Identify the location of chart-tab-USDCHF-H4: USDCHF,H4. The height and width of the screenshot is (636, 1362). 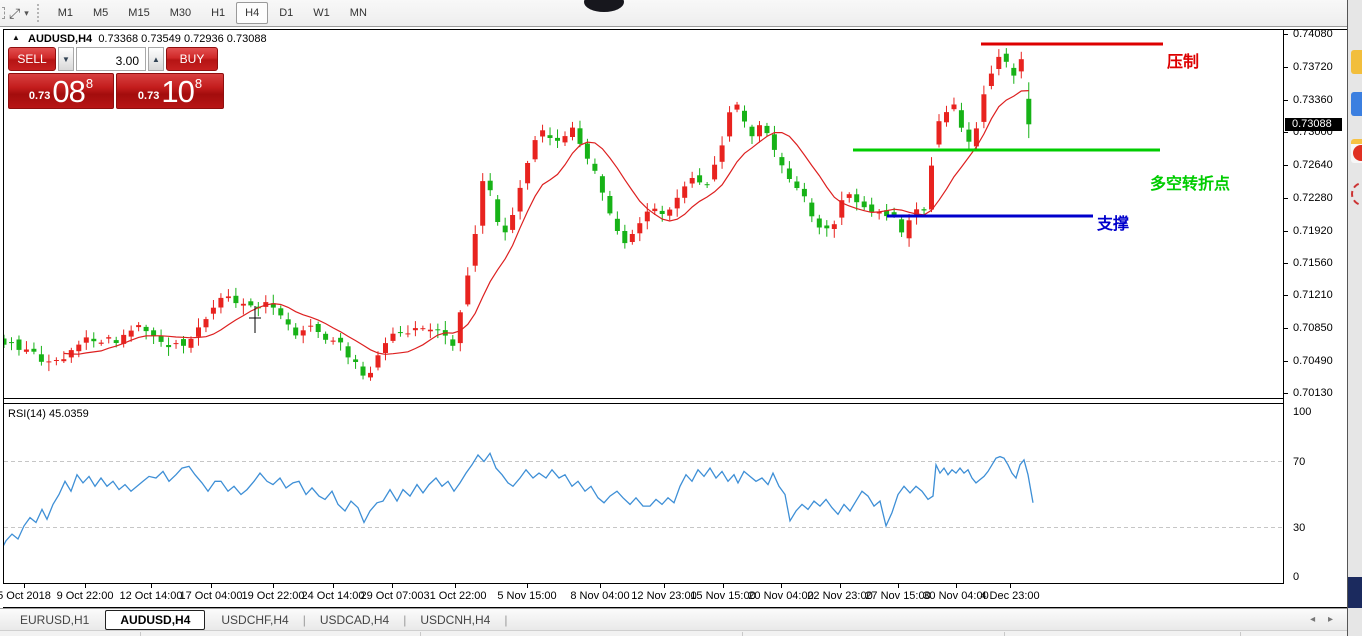
(255, 619).